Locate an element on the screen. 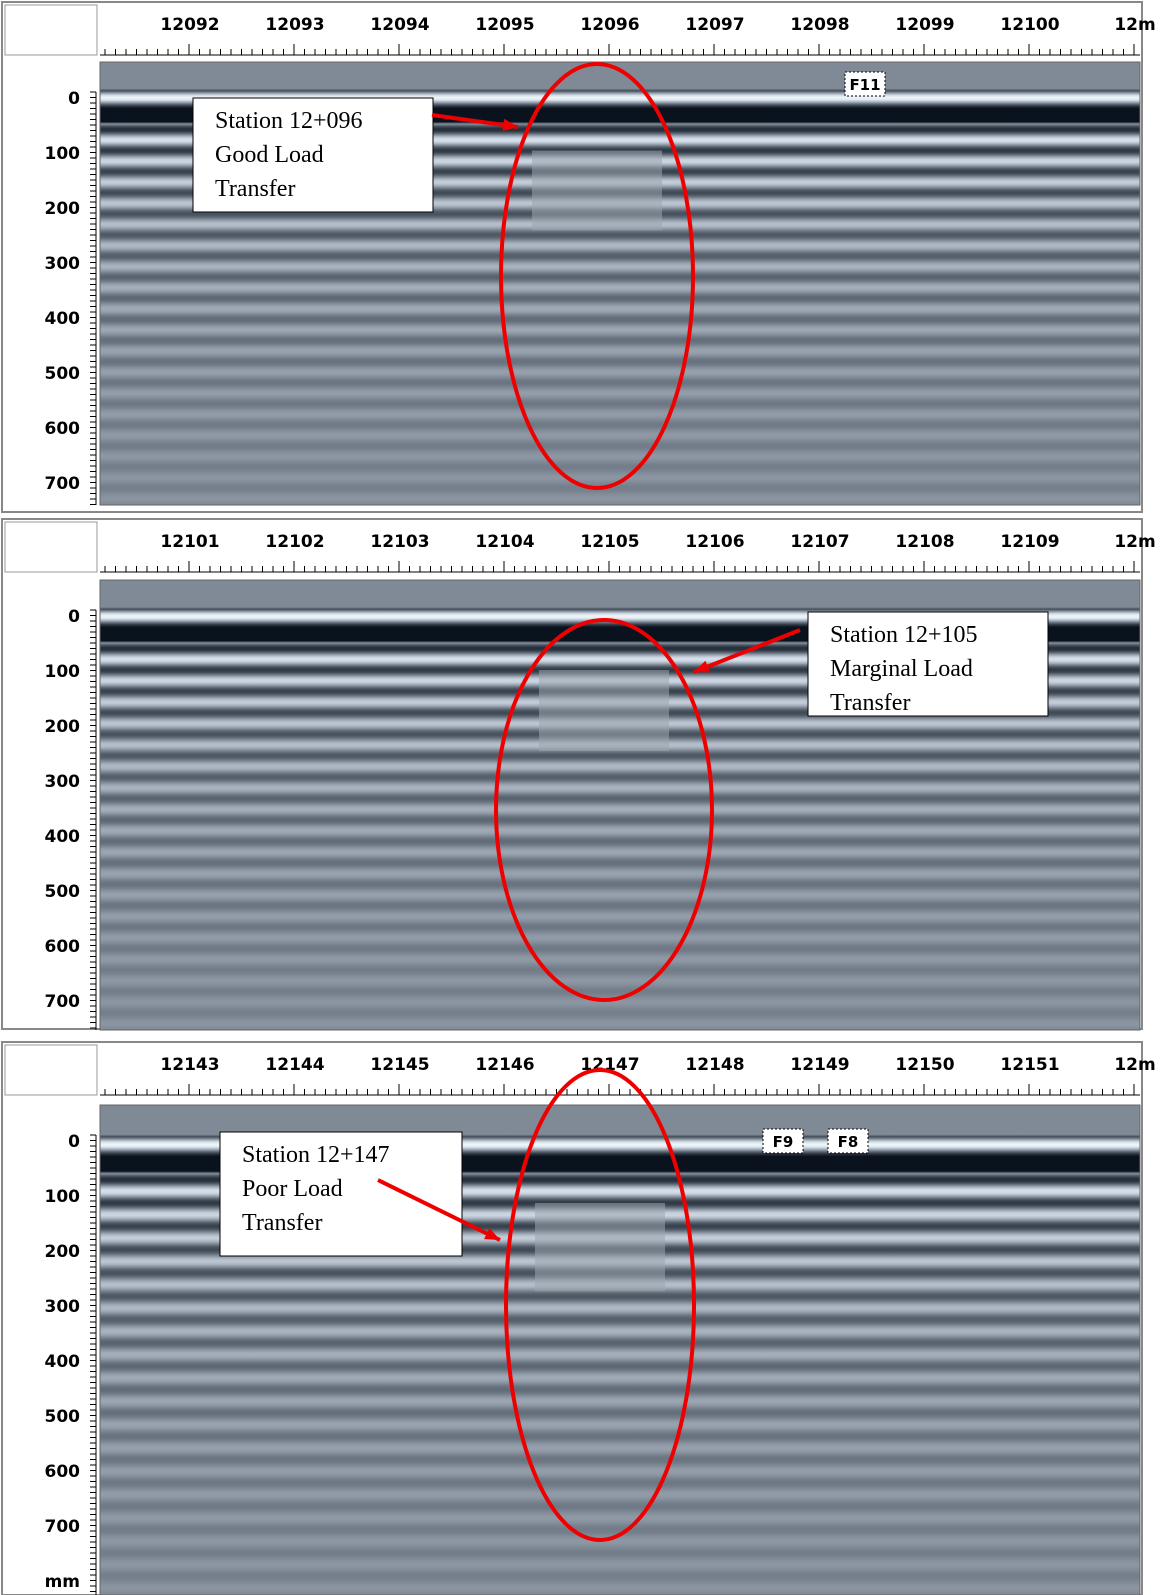 This screenshot has height=1595, width=1162. ruler-label: 12103 is located at coordinates (399, 542).